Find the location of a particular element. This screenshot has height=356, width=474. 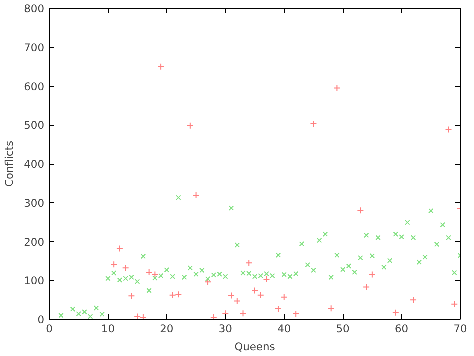

x-tick-label: 20 is located at coordinates (167, 329).